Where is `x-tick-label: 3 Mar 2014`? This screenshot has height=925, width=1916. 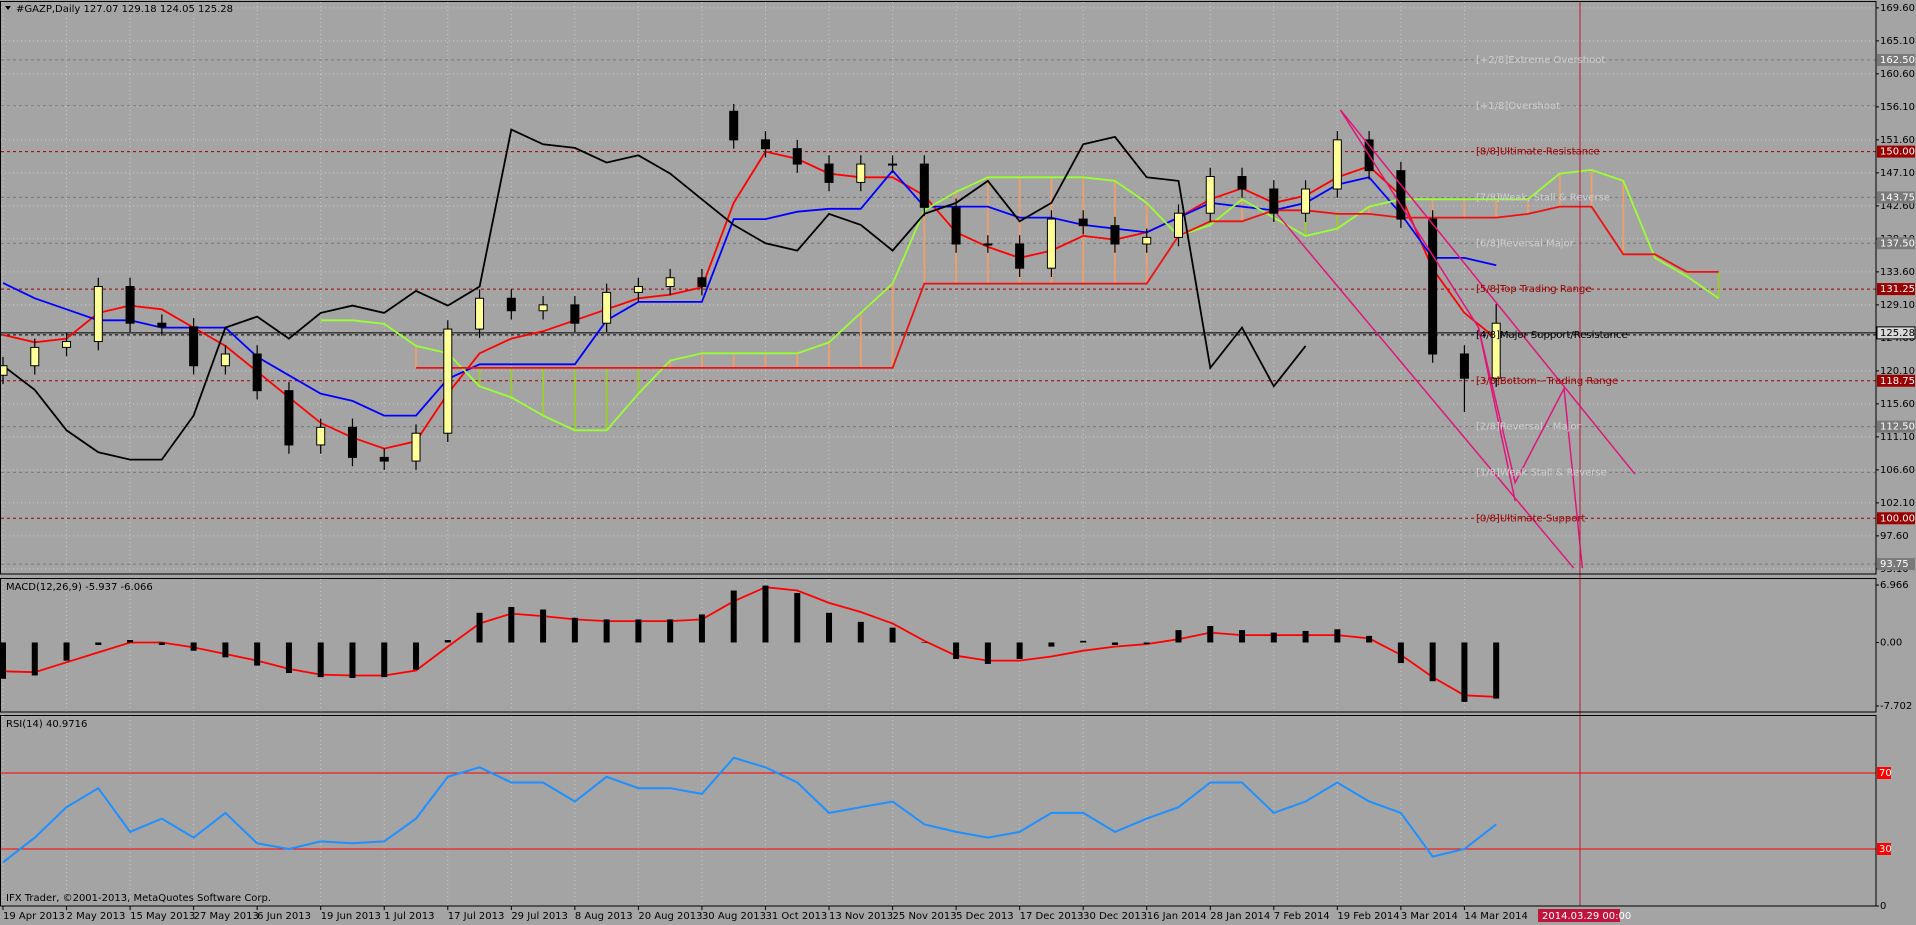 x-tick-label: 3 Mar 2014 is located at coordinates (1429, 916).